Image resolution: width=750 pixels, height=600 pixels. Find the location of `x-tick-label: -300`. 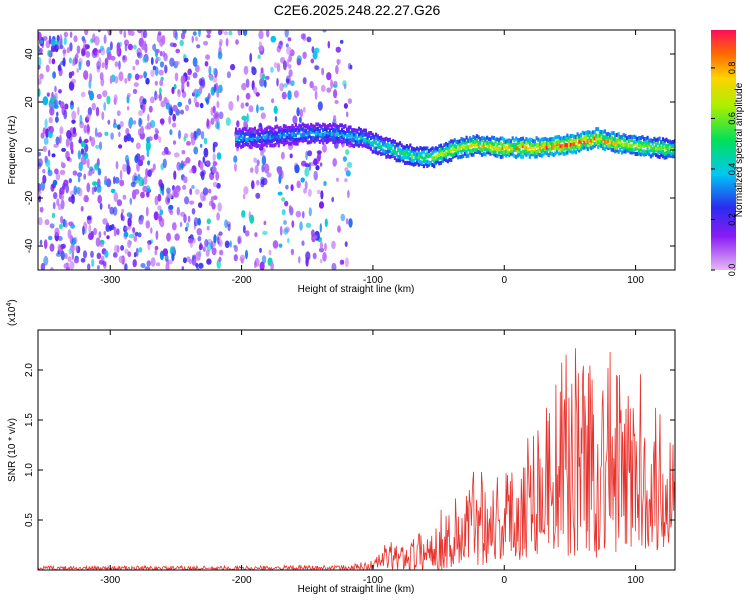

x-tick-label: -300 is located at coordinates (110, 580).